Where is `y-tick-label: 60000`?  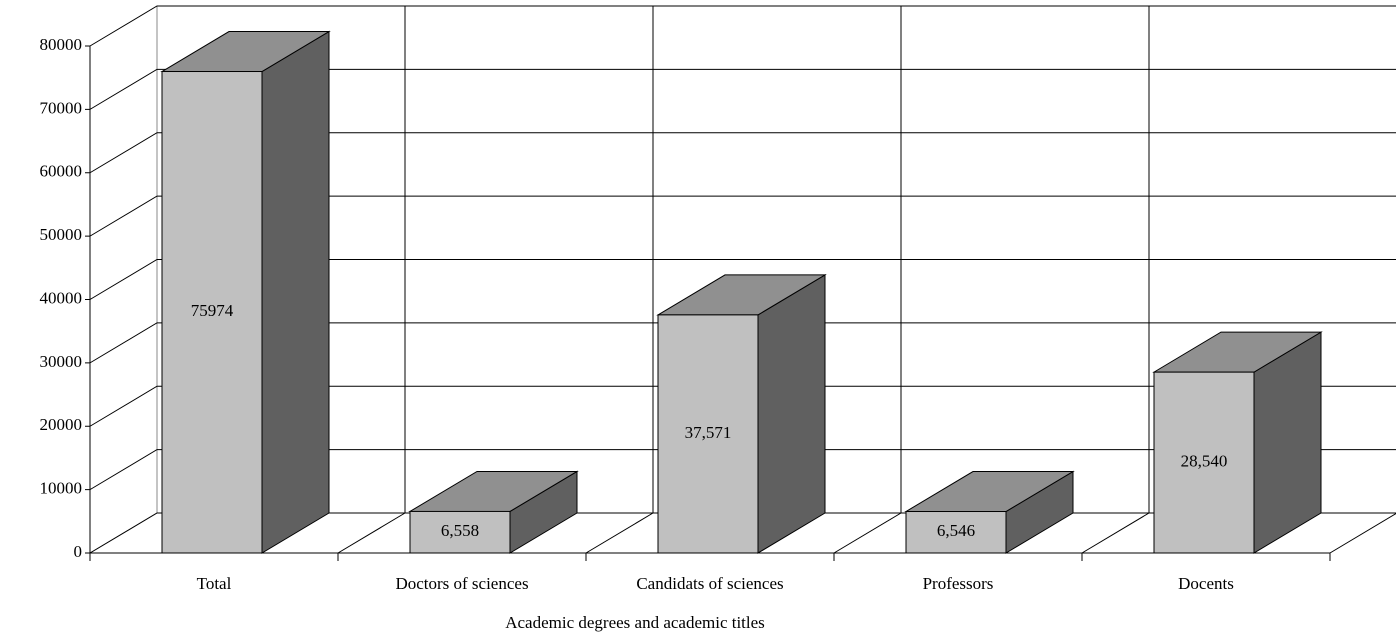 y-tick-label: 60000 is located at coordinates (61, 171).